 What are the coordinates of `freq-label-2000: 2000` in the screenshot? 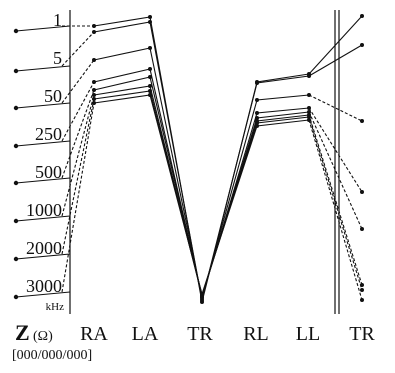 It's located at (44, 248).